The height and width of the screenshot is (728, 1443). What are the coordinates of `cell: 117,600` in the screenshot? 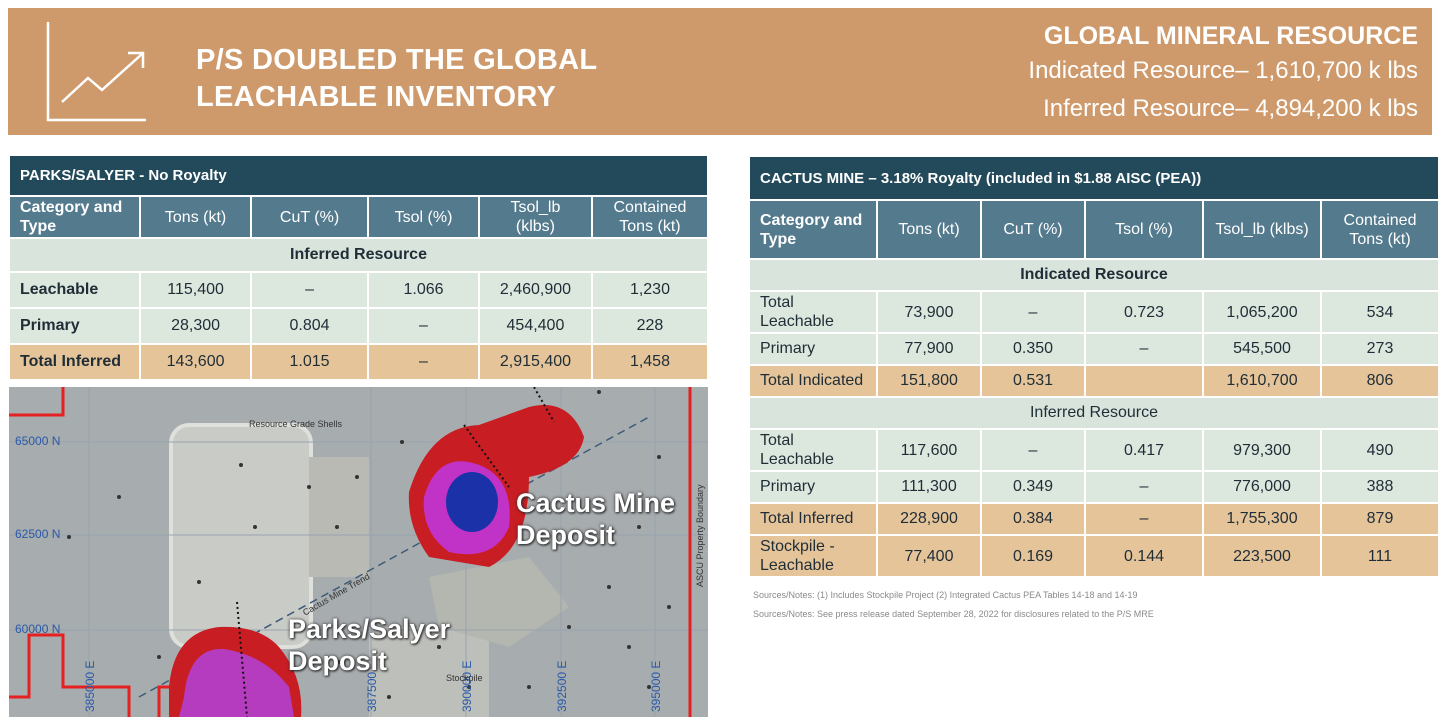 It's located at (929, 450).